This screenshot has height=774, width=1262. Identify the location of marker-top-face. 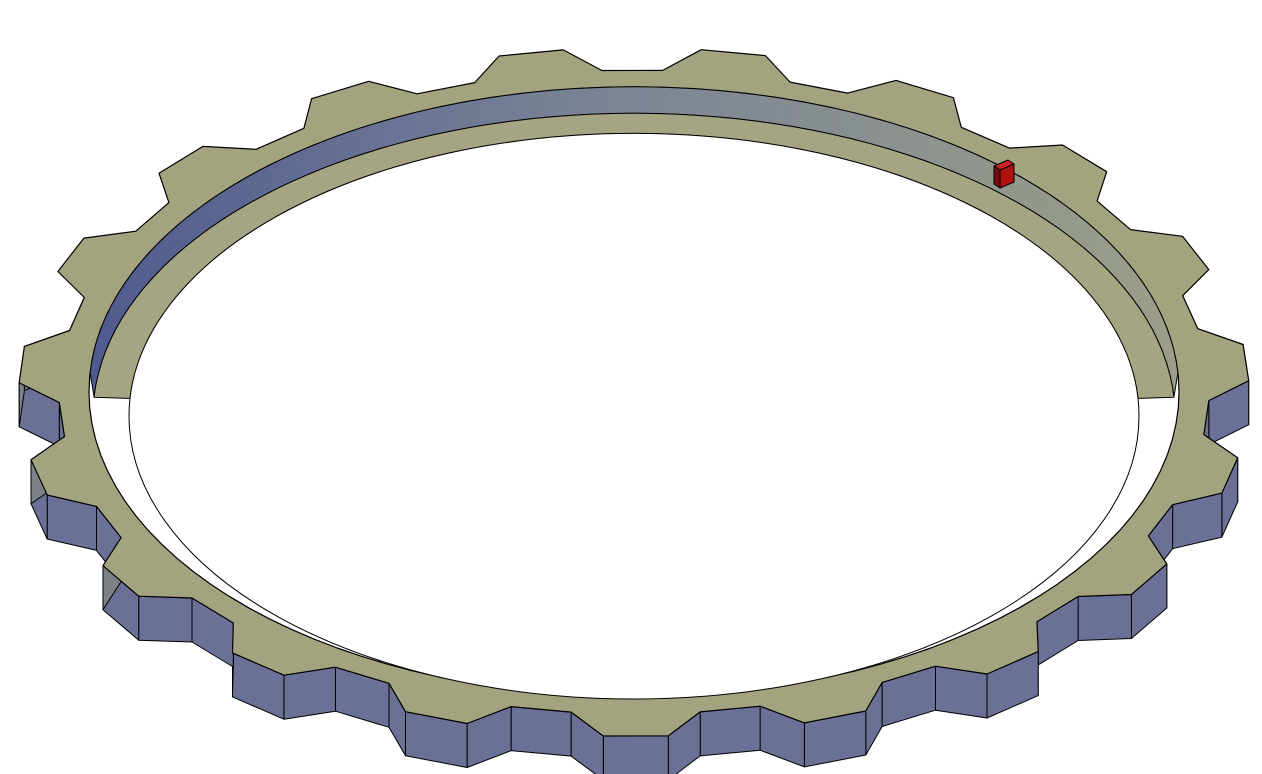
(1004, 165).